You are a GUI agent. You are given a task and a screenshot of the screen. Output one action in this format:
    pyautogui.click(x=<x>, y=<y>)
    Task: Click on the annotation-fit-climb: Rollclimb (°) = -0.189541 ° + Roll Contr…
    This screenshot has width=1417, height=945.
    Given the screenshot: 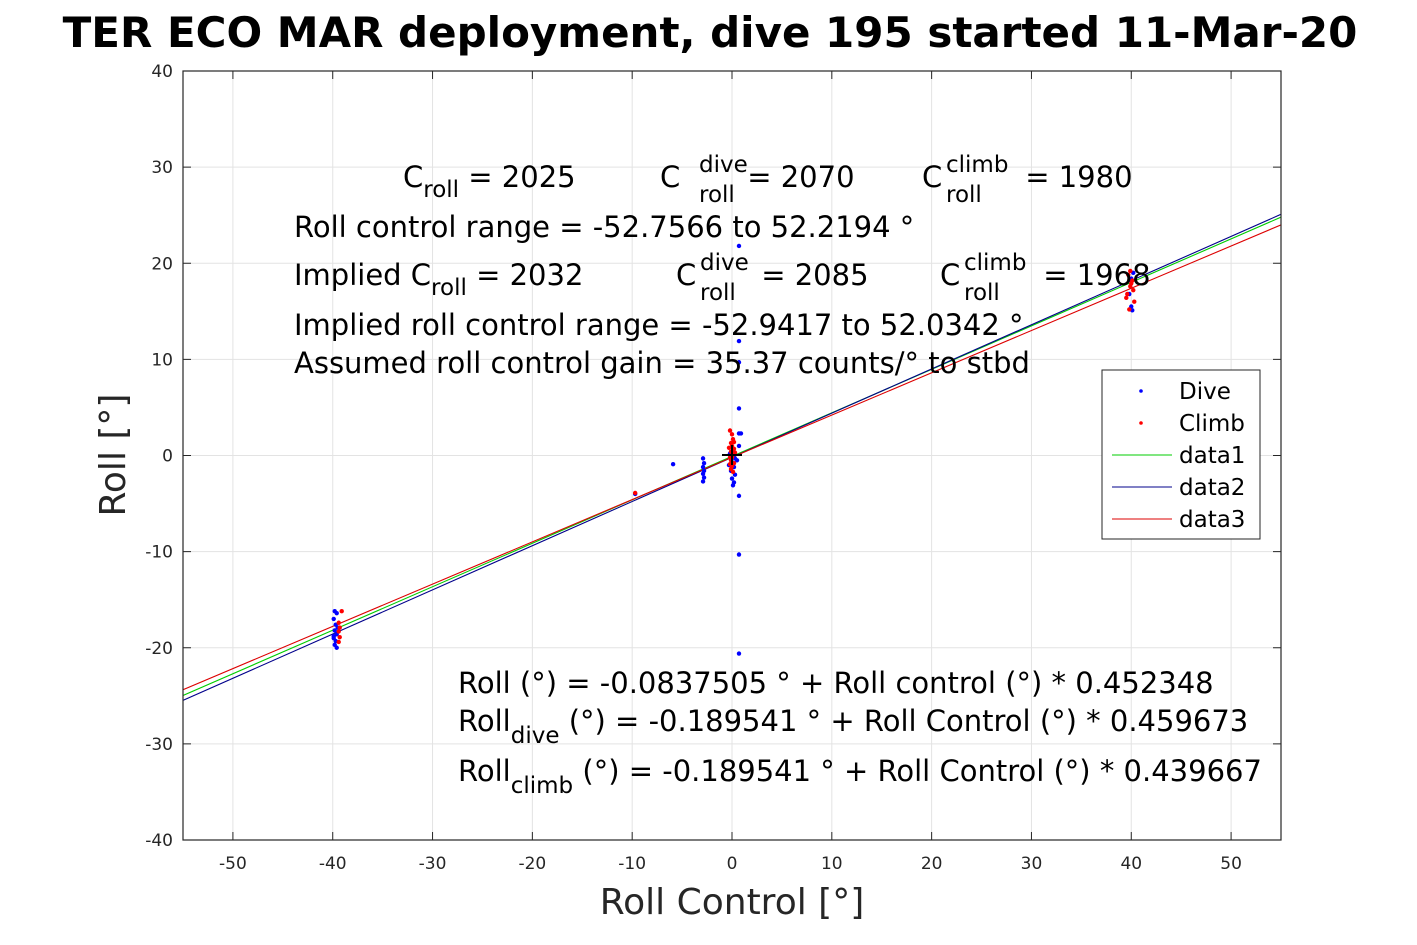 What is the action you would take?
    pyautogui.click(x=860, y=776)
    